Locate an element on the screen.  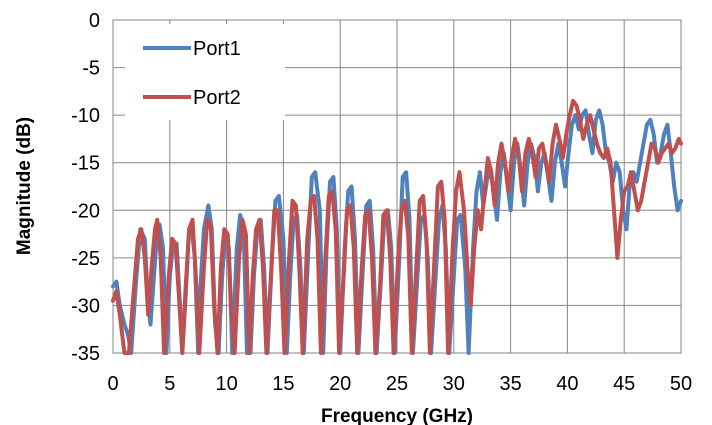
y-axis-title: Magnitude (dB) is located at coordinates (24, 186).